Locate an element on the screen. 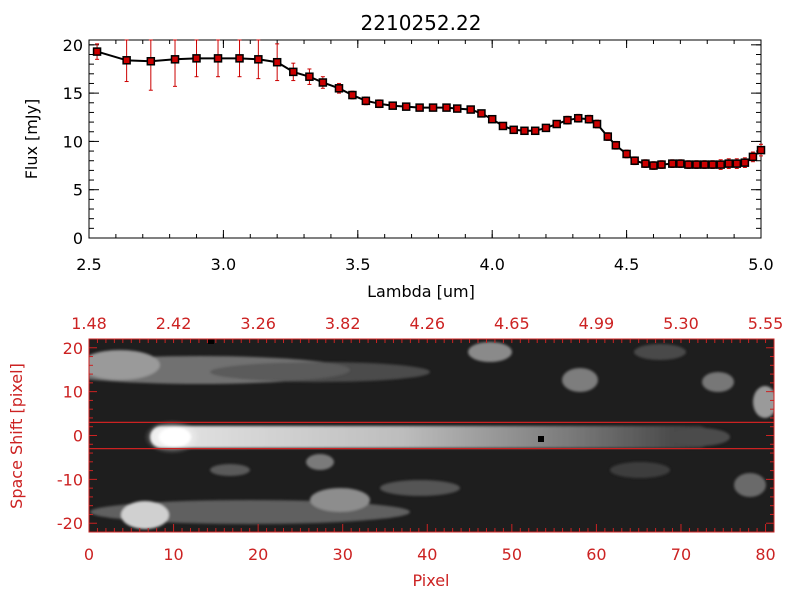  image-x-tick-label: 70 is located at coordinates (681, 554).